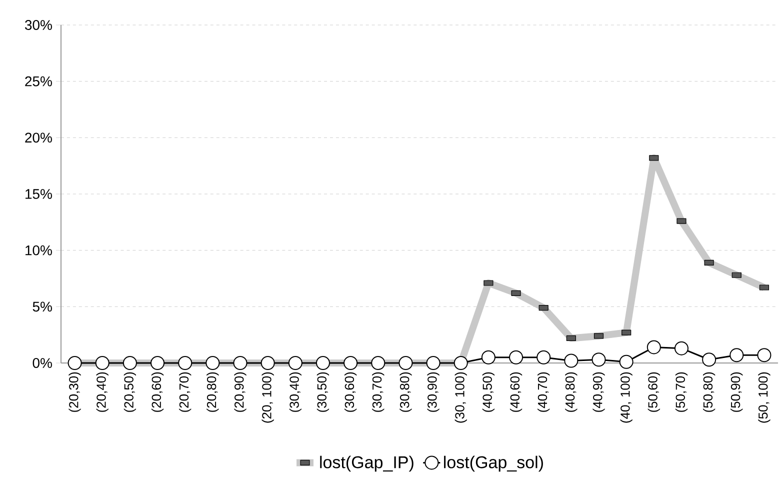 This screenshot has width=780, height=480. Describe the element at coordinates (74, 392) in the screenshot. I see `x-tick-label: (20,30)` at that location.